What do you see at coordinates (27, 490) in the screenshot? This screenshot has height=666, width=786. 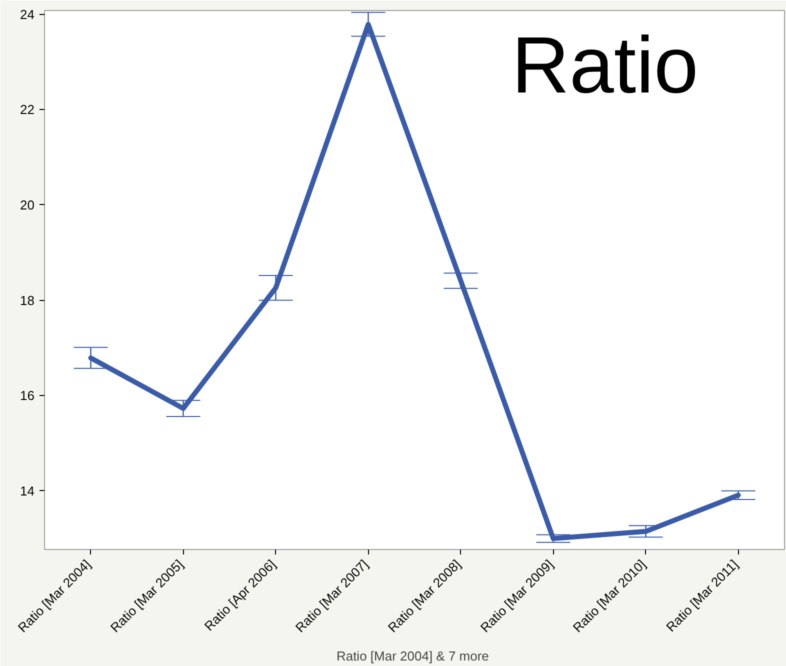 I see `y-tick-label: 14` at bounding box center [27, 490].